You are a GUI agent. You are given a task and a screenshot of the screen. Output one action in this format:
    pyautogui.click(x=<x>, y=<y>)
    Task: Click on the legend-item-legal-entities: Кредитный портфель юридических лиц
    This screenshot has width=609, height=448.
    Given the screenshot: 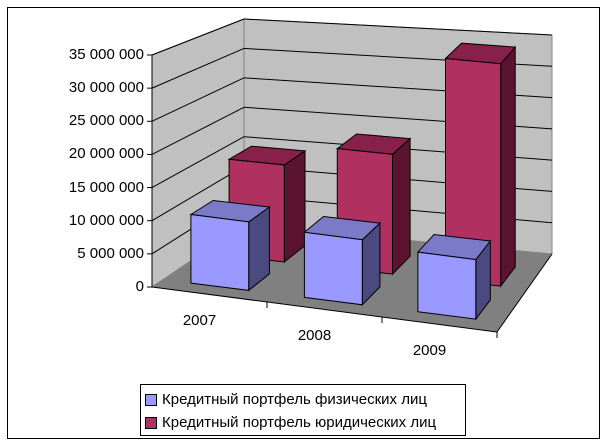 What is the action you would take?
    pyautogui.click(x=305, y=422)
    